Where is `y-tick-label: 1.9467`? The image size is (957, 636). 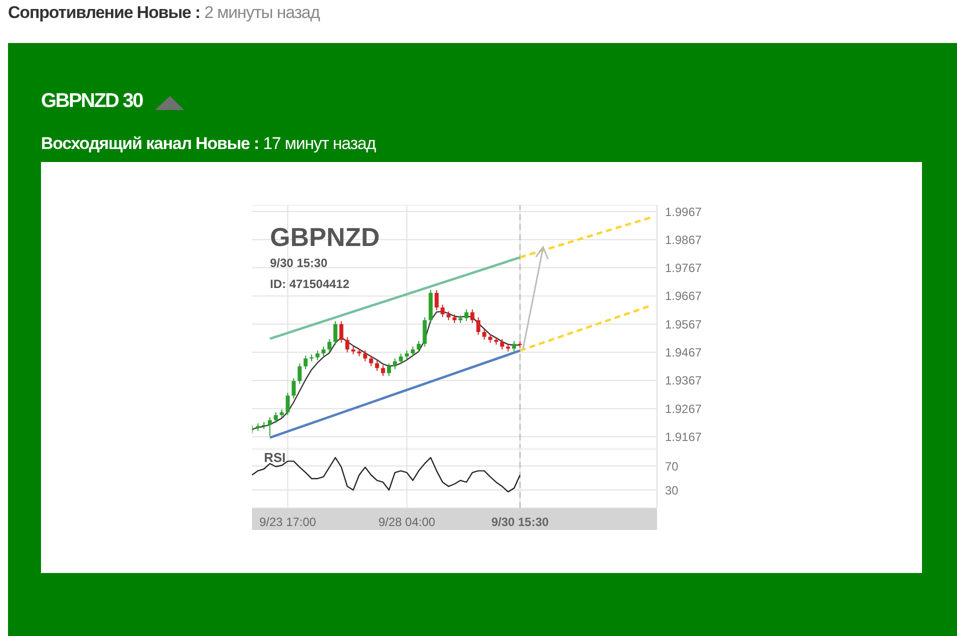
y-tick-label: 1.9467 is located at coordinates (683, 353).